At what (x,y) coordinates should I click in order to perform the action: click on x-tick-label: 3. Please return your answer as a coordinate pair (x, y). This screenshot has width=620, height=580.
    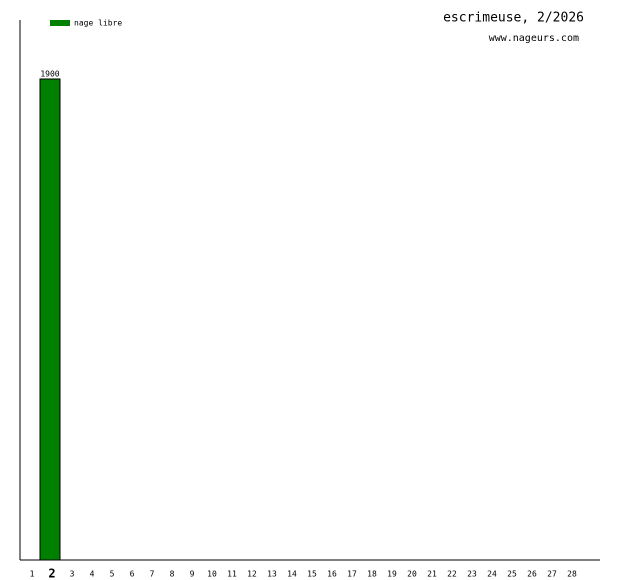
    Looking at the image, I should click on (72, 574).